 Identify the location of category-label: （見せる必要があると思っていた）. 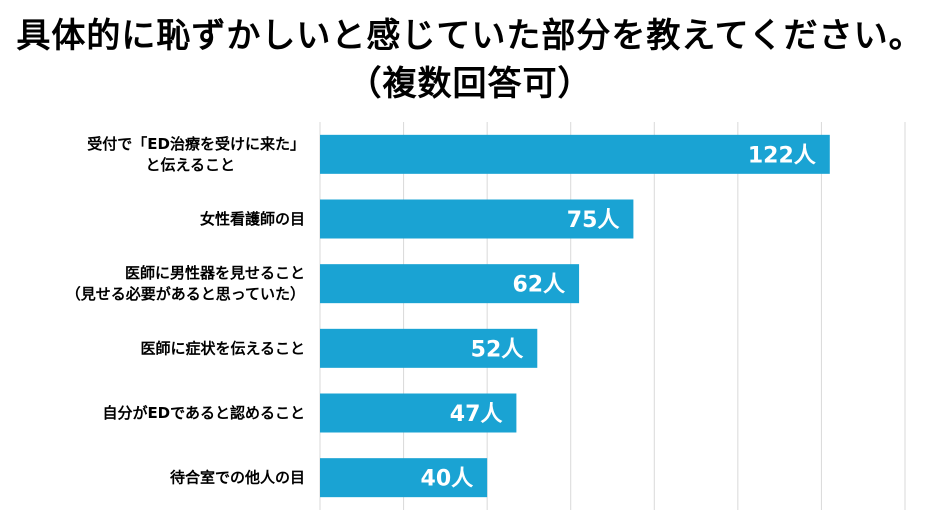
(185, 294).